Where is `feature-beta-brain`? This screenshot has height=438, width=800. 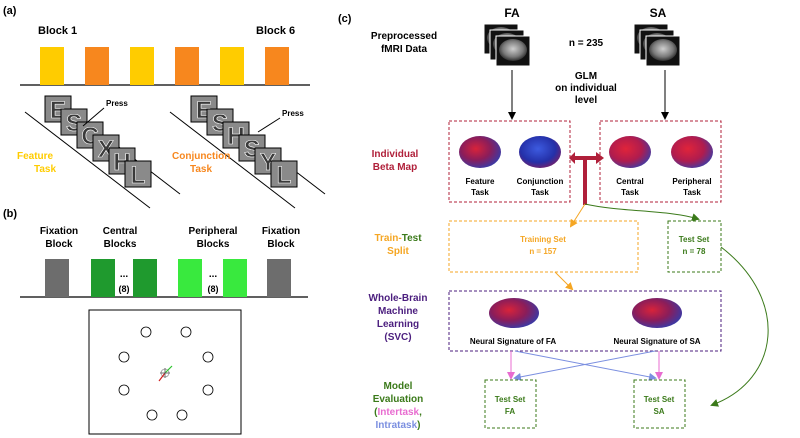 feature-beta-brain is located at coordinates (480, 152).